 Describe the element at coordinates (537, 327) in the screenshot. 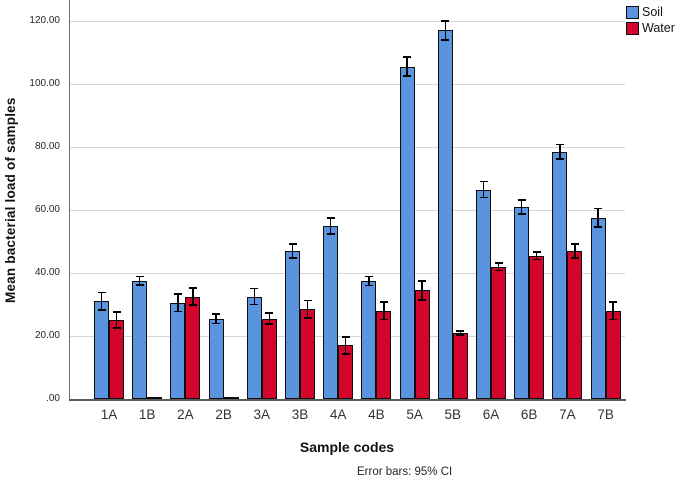

I see `bar-water-6B` at that location.